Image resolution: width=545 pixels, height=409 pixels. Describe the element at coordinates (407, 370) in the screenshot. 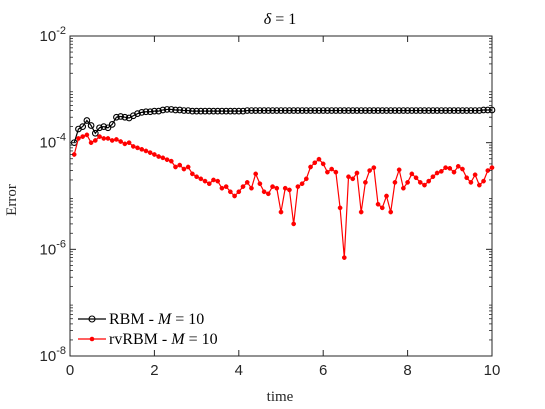

I see `x-tick-label: 8` at that location.